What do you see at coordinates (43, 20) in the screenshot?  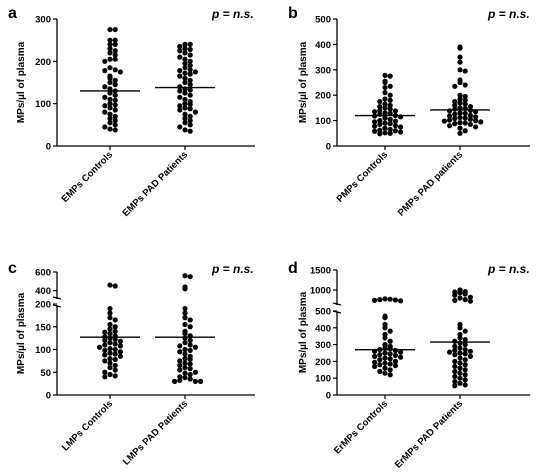 I see `y-tick-label: 300` at bounding box center [43, 20].